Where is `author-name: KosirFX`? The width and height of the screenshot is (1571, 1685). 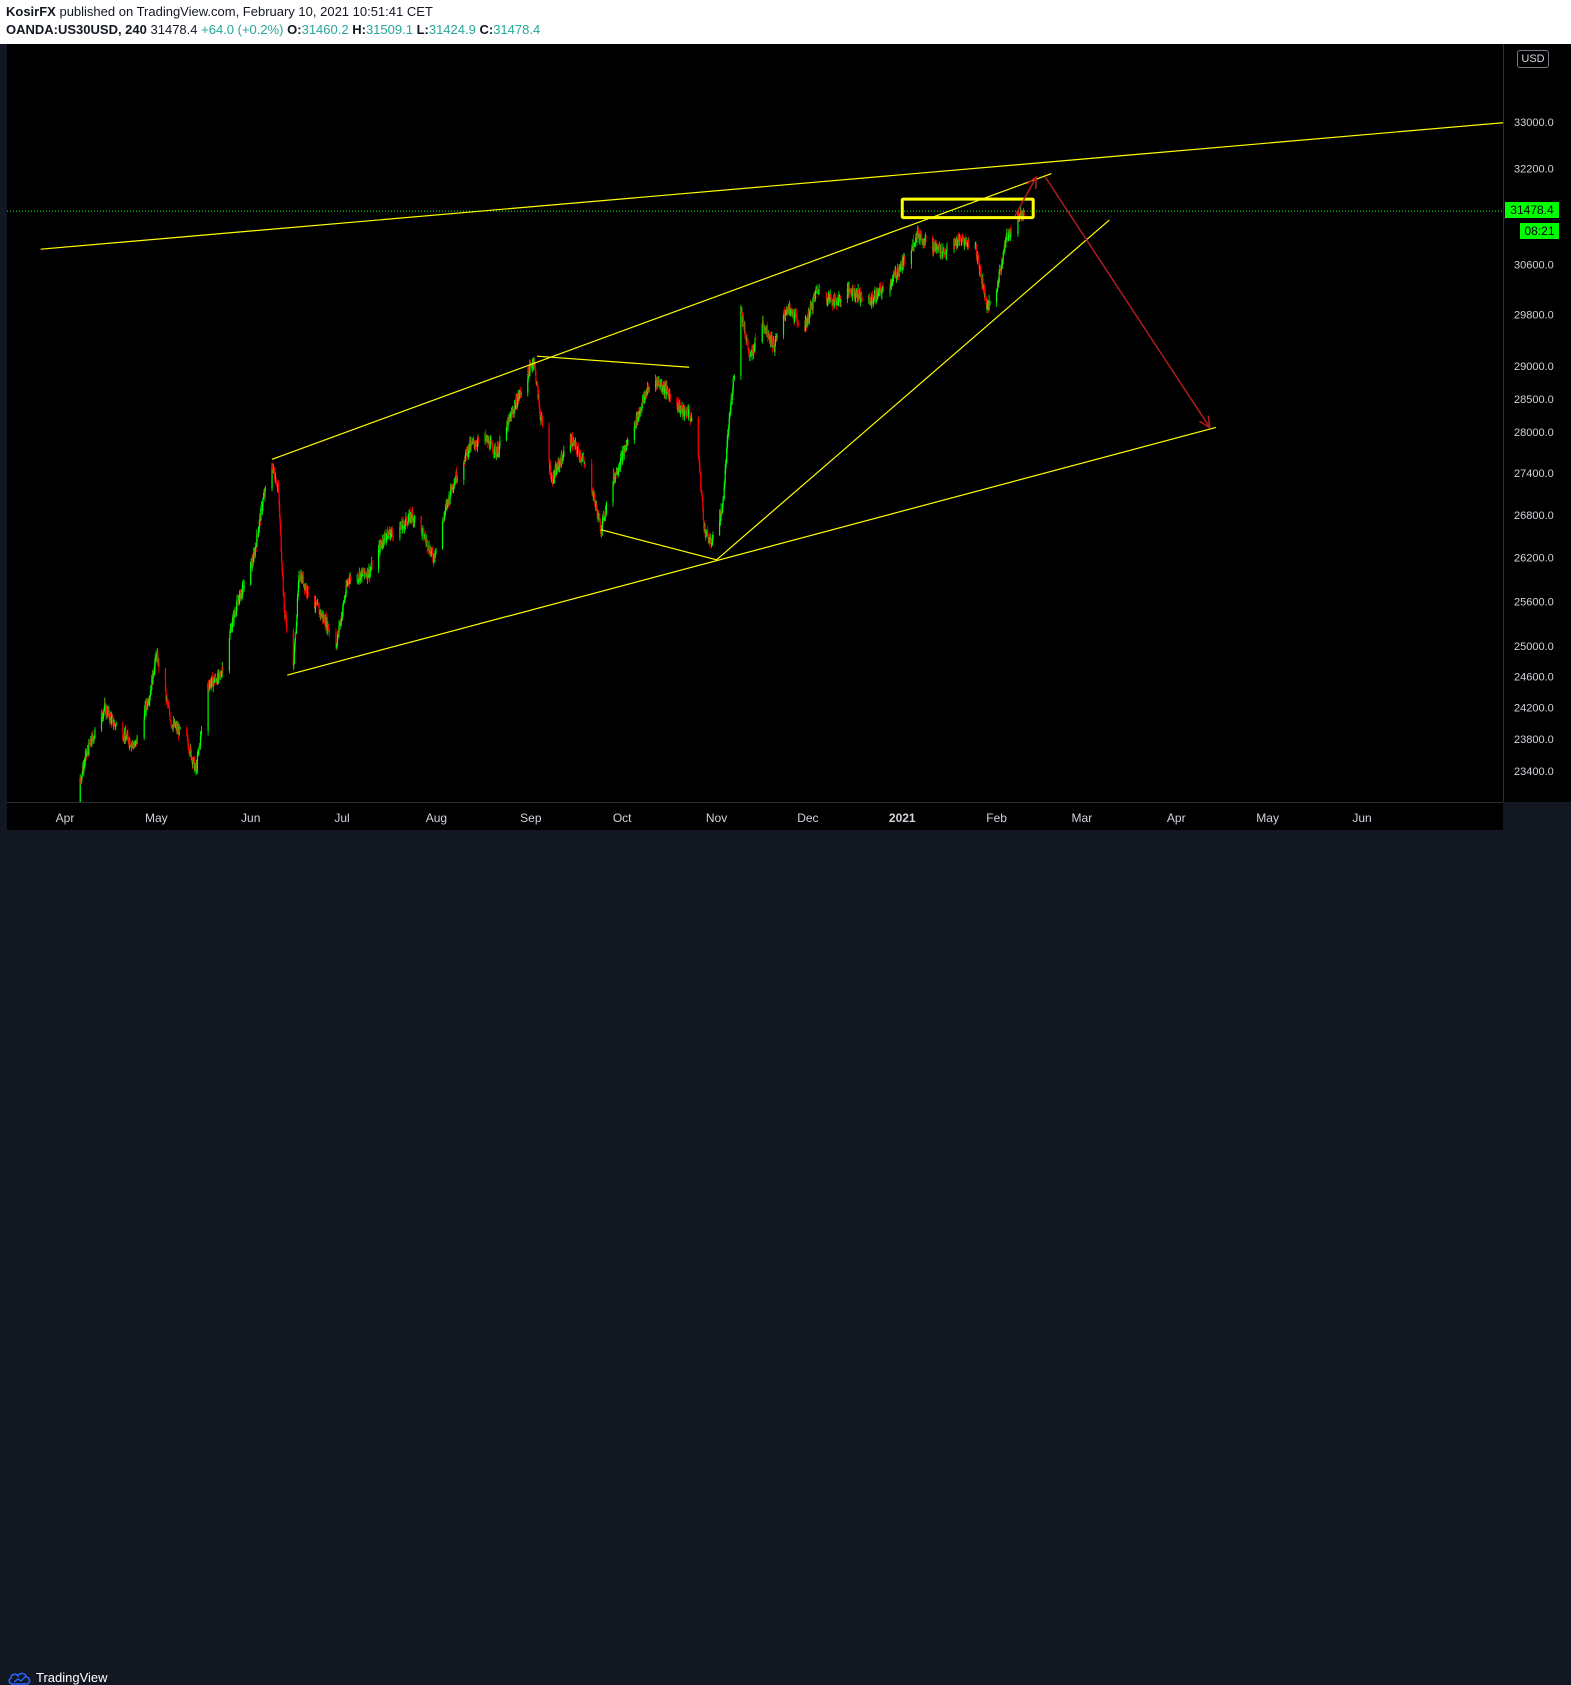 author-name: KosirFX is located at coordinates (31, 11).